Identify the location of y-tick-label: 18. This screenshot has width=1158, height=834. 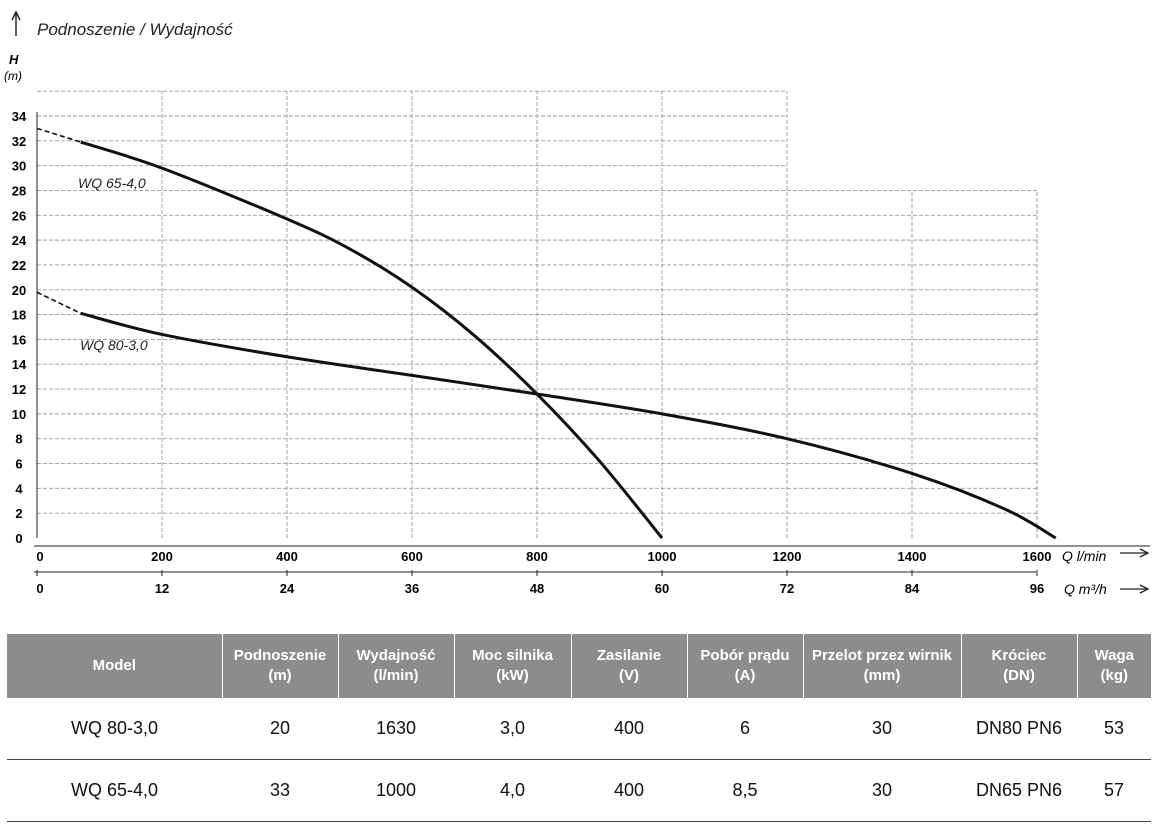
(19, 315).